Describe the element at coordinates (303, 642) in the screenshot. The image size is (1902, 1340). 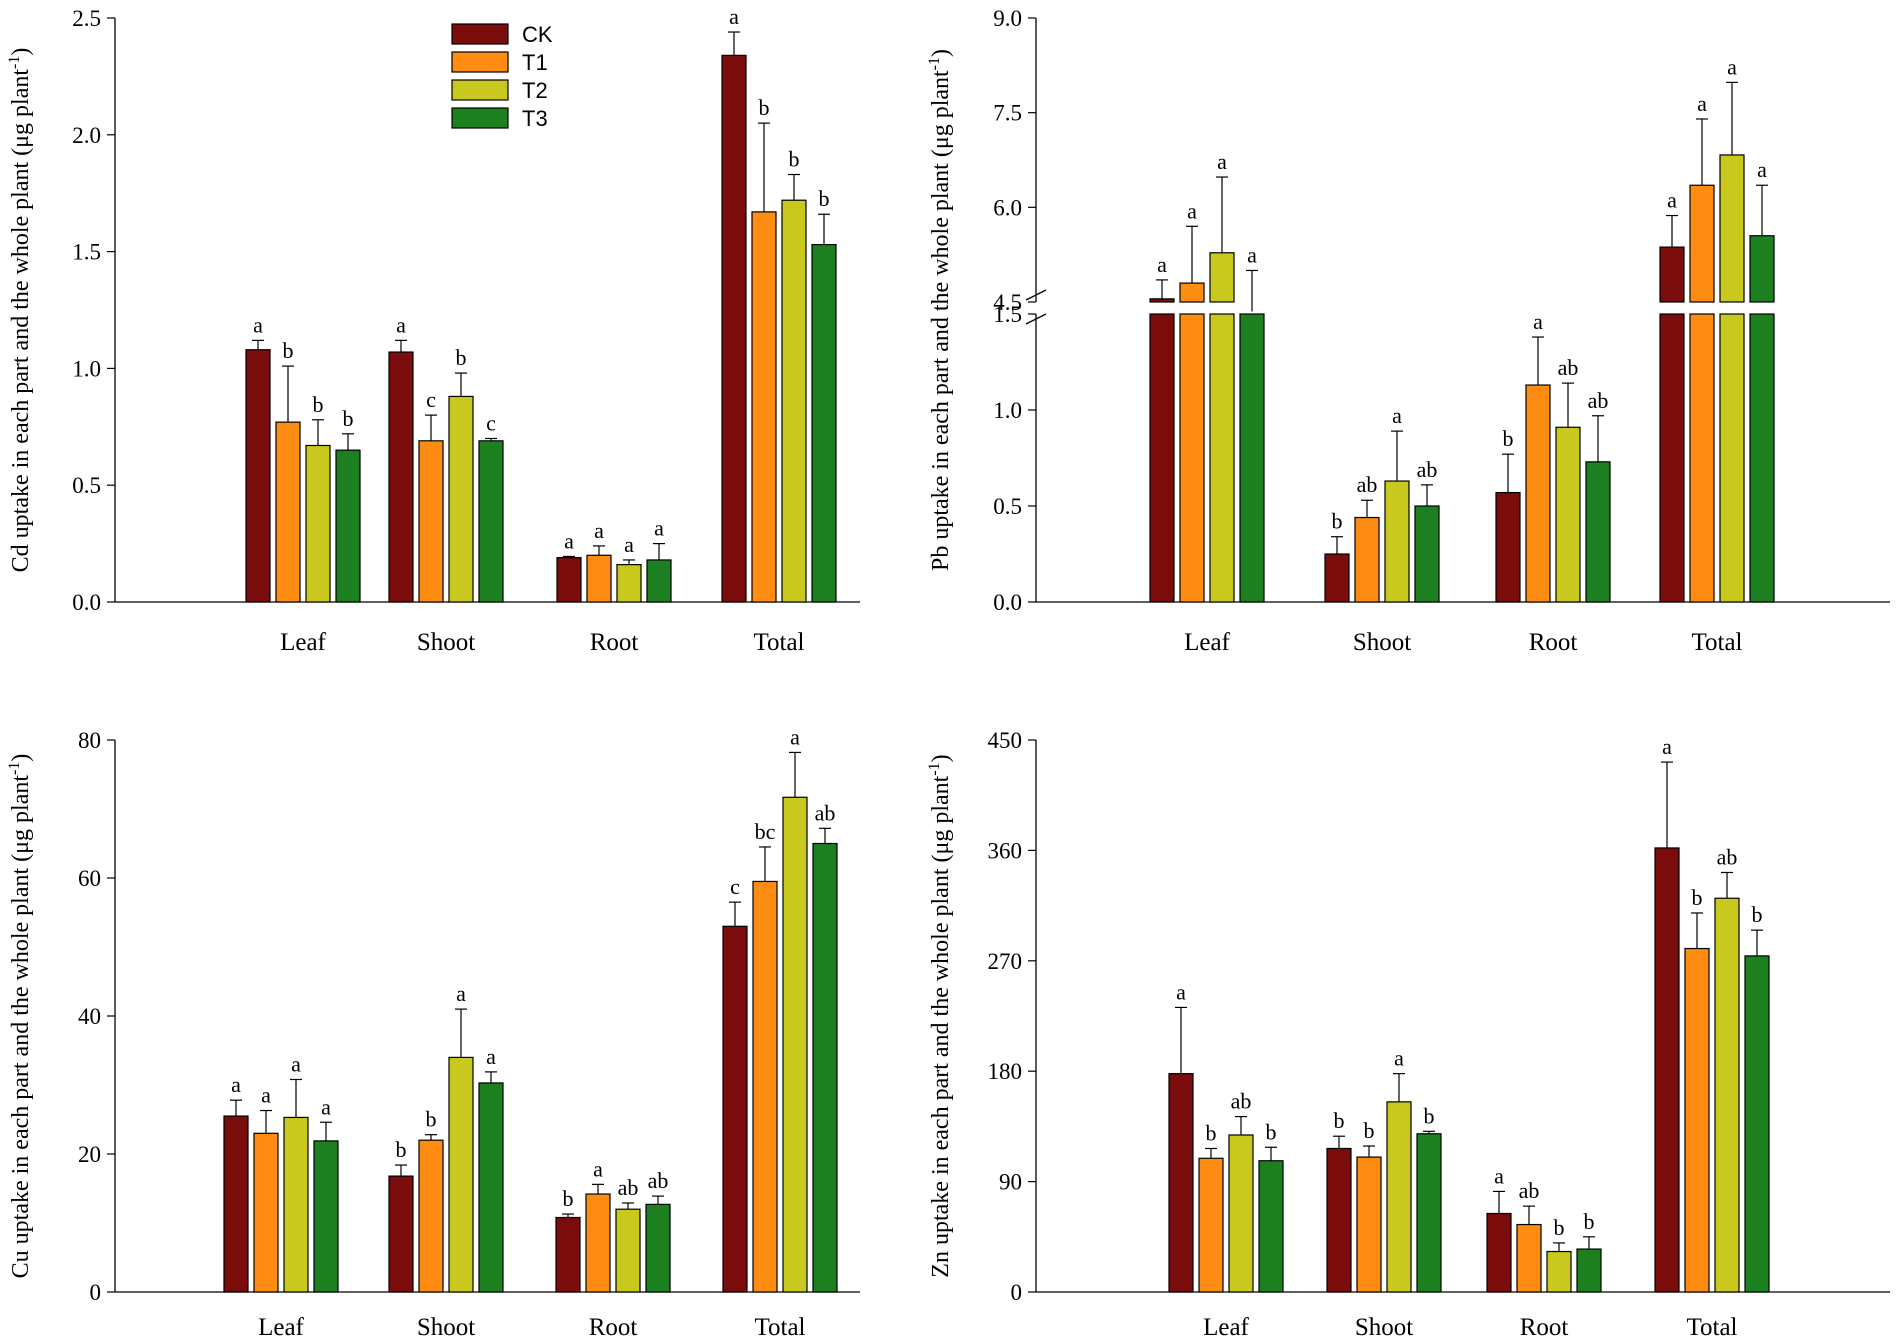
I see `x-tick-label: Leaf` at that location.